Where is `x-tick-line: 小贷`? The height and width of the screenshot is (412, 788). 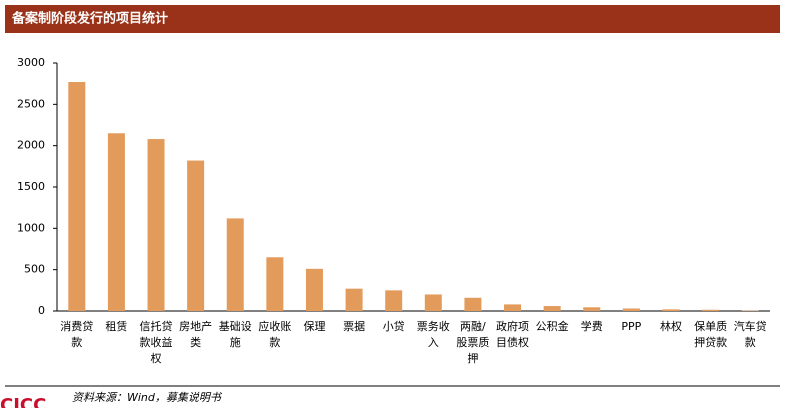
x-tick-line: 小贷 is located at coordinates (394, 326).